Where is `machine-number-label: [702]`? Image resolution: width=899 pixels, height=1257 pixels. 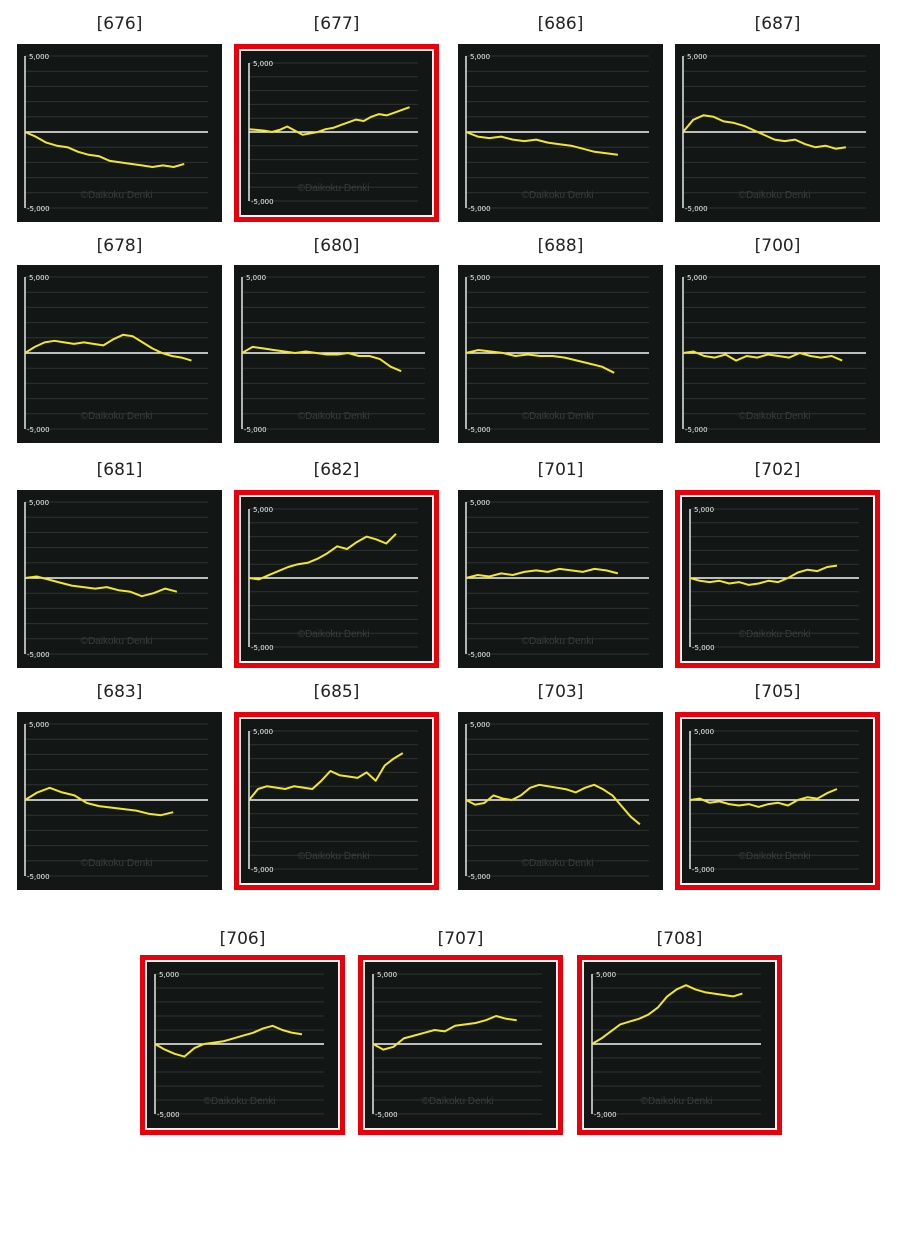 machine-number-label: [702] is located at coordinates (777, 470).